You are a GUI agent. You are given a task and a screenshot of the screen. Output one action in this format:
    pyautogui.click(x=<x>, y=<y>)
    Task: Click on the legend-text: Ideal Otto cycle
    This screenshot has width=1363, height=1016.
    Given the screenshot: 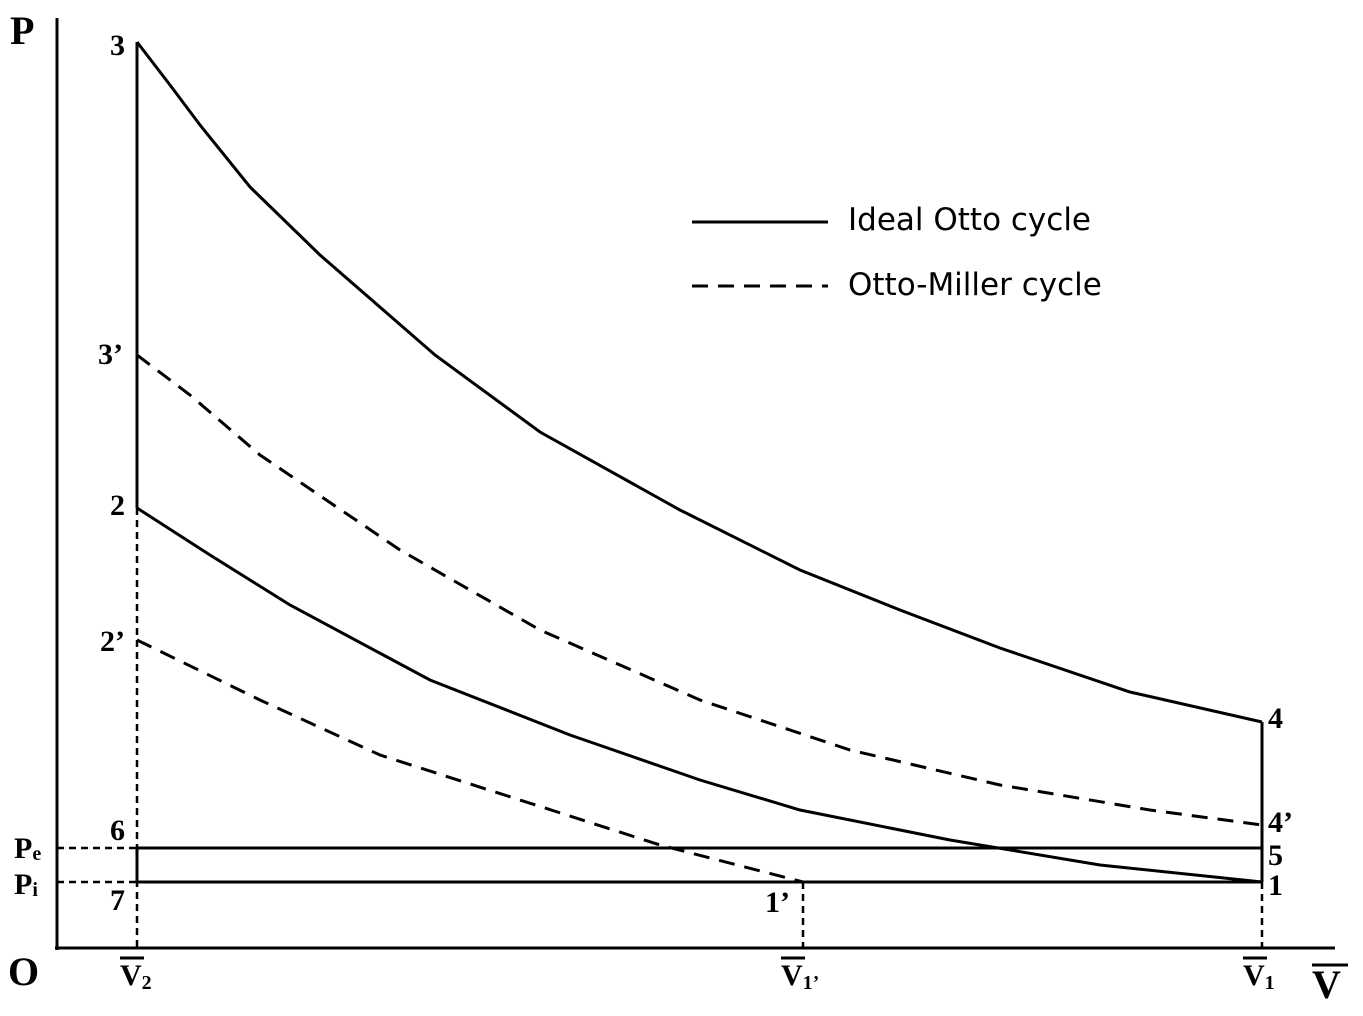 What is the action you would take?
    pyautogui.click(x=969, y=220)
    